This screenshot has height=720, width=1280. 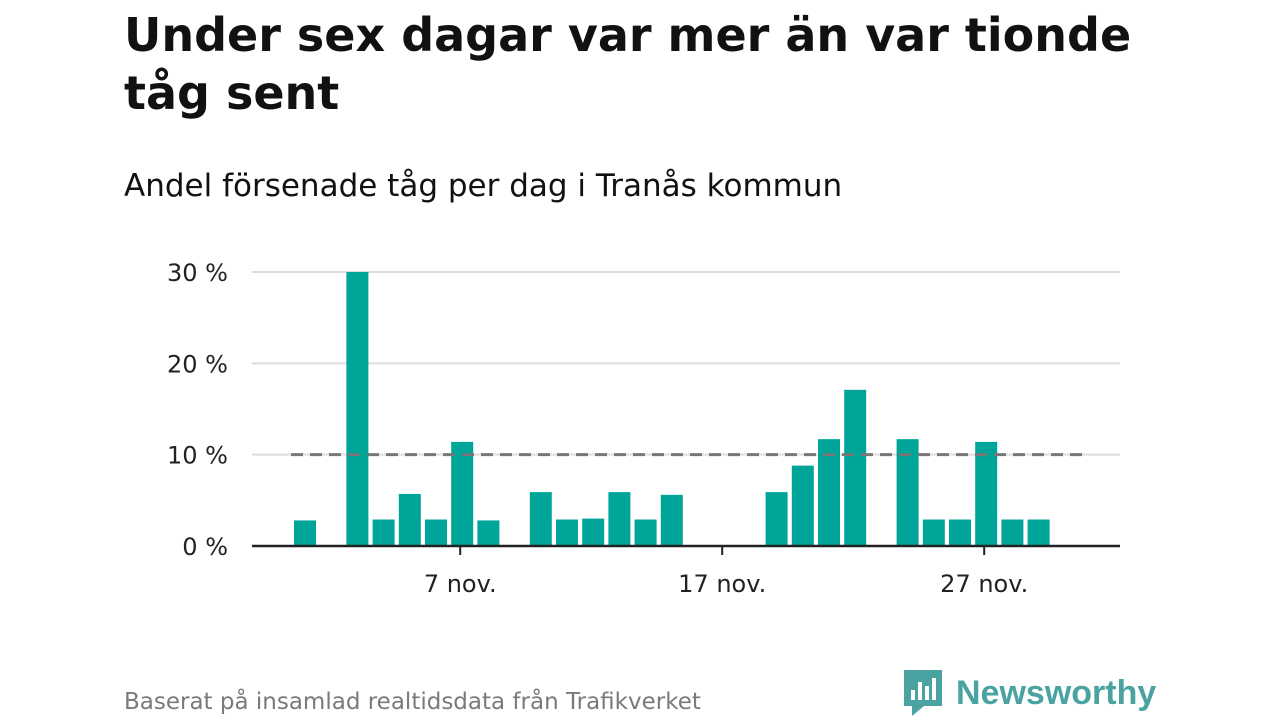 I want to click on y-tick-label: 10 %, so click(x=197, y=456).